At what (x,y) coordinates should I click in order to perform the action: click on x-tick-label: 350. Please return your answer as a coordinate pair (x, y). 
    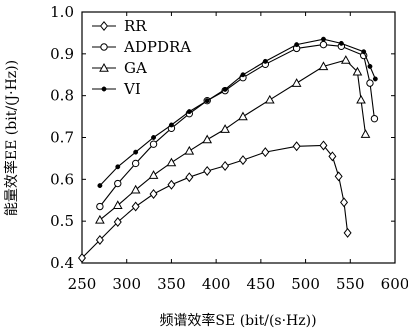
    Looking at the image, I should click on (171, 284).